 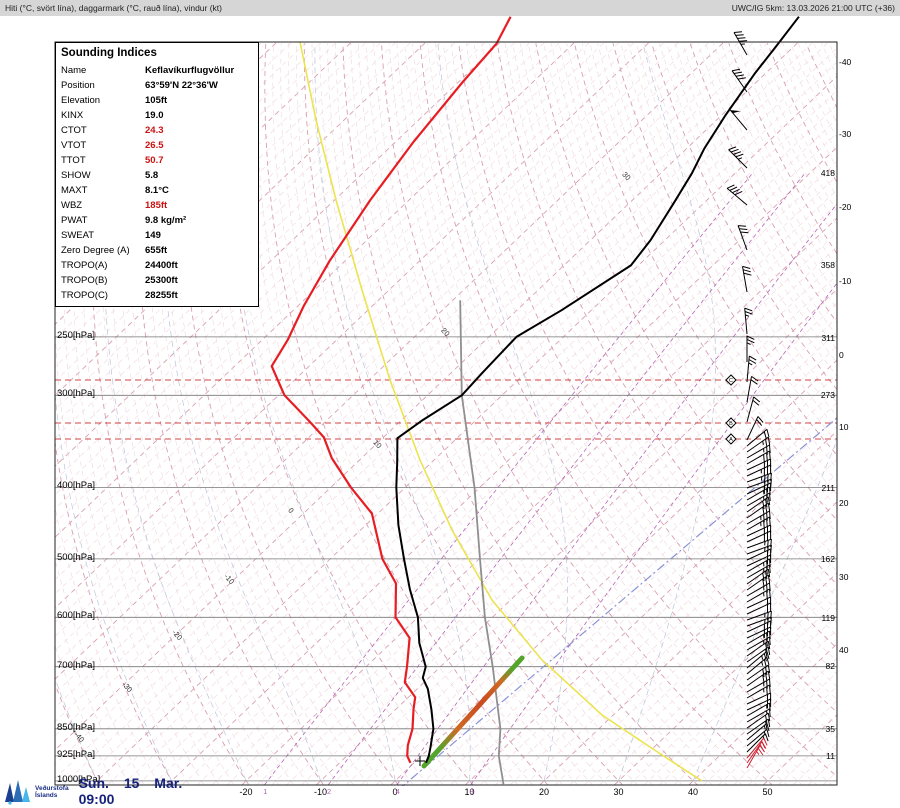 What do you see at coordinates (81, 100) in the screenshot?
I see `index-label: Elevation` at bounding box center [81, 100].